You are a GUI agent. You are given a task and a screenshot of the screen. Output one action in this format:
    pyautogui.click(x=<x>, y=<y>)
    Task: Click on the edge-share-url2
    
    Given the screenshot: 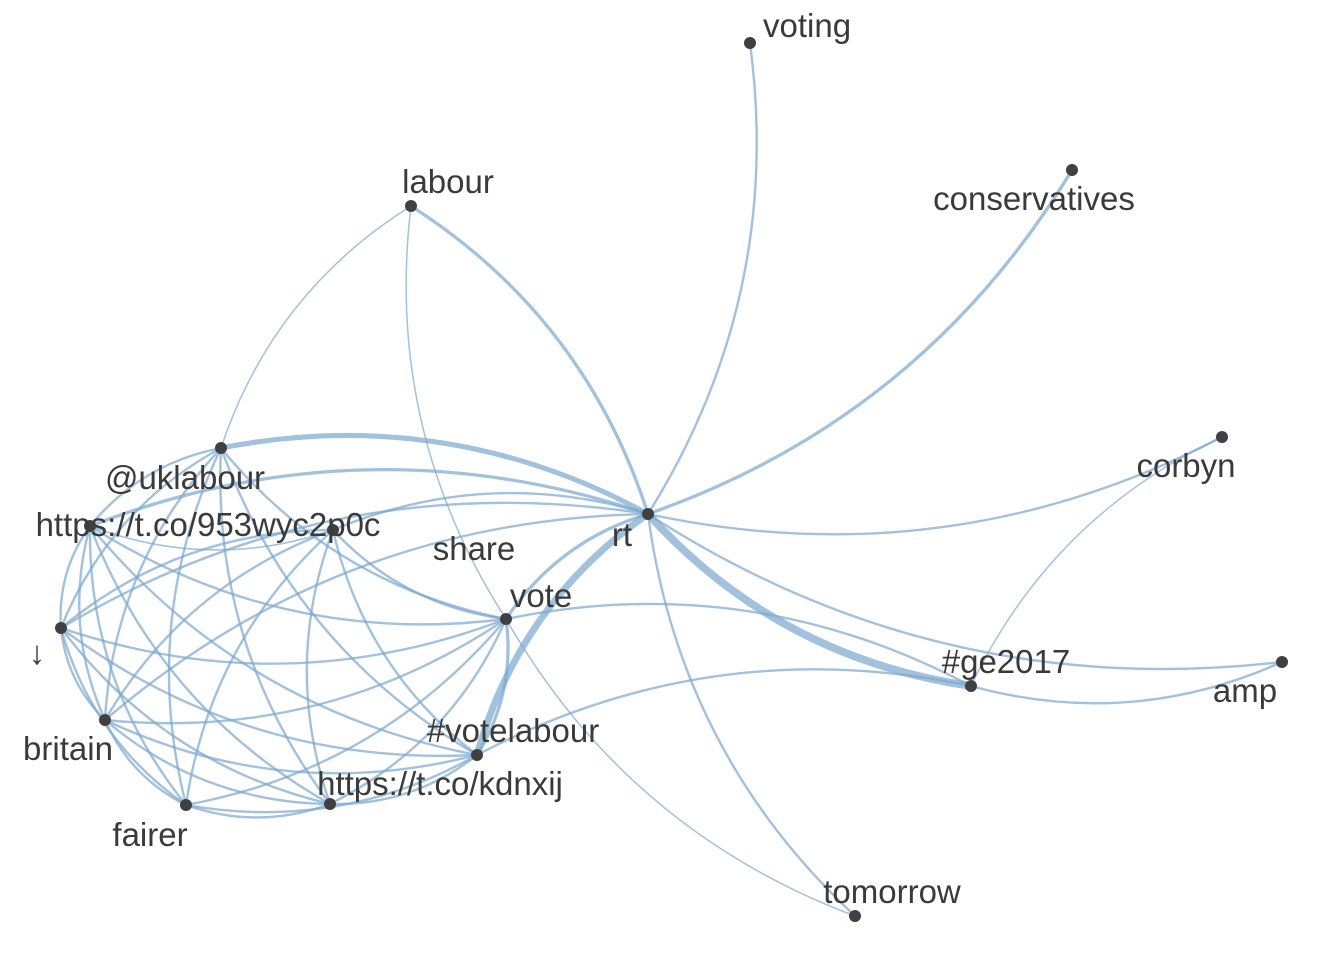 What is the action you would take?
    pyautogui.click(x=320, y=667)
    